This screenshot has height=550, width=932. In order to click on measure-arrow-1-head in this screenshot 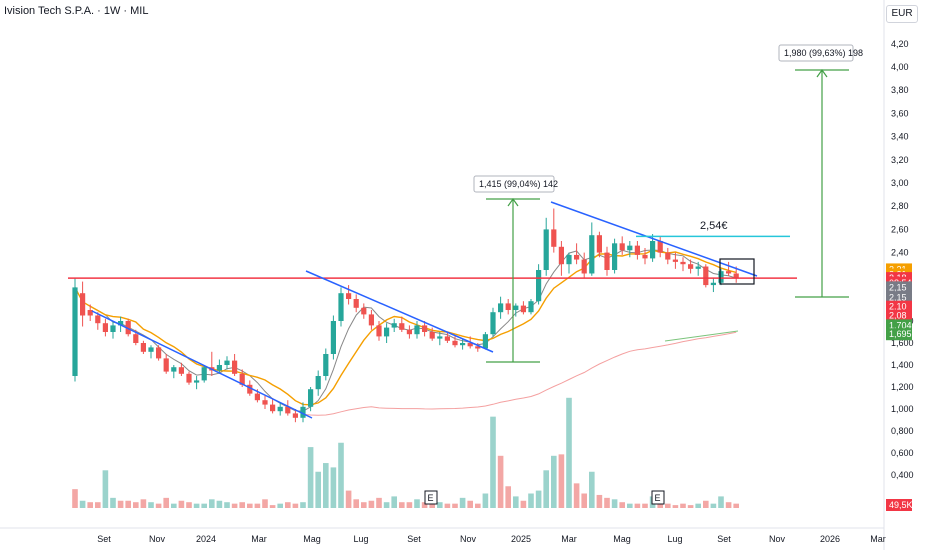, I will do `click(513, 202)`.